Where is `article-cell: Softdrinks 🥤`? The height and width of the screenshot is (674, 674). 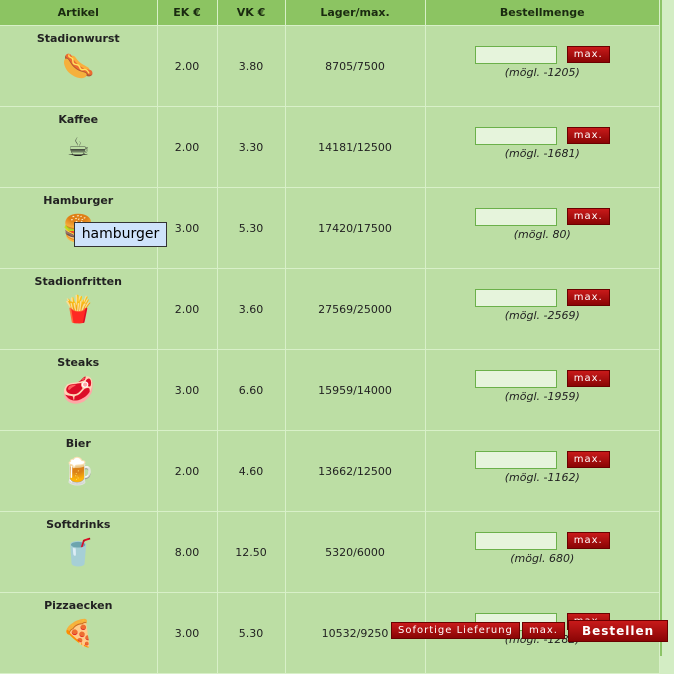
article-cell: Softdrinks 🥤 is located at coordinates (79, 552).